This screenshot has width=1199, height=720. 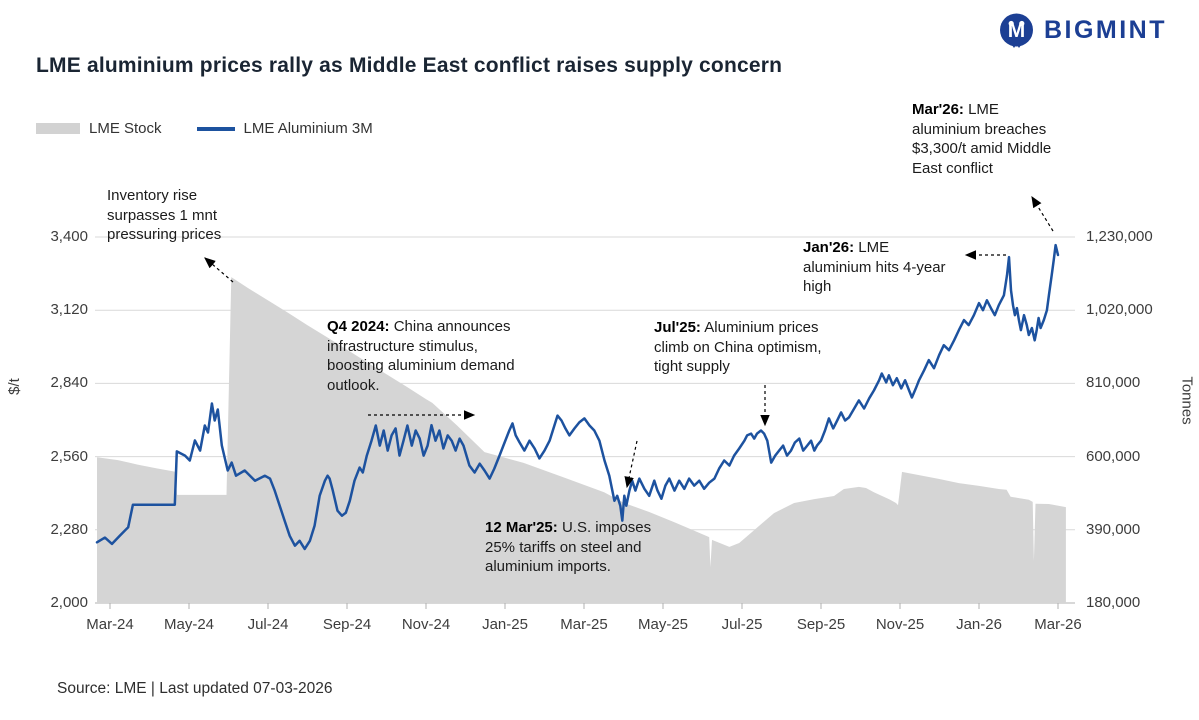 What do you see at coordinates (900, 624) in the screenshot?
I see `x-axis-tick-label: Nov-25` at bounding box center [900, 624].